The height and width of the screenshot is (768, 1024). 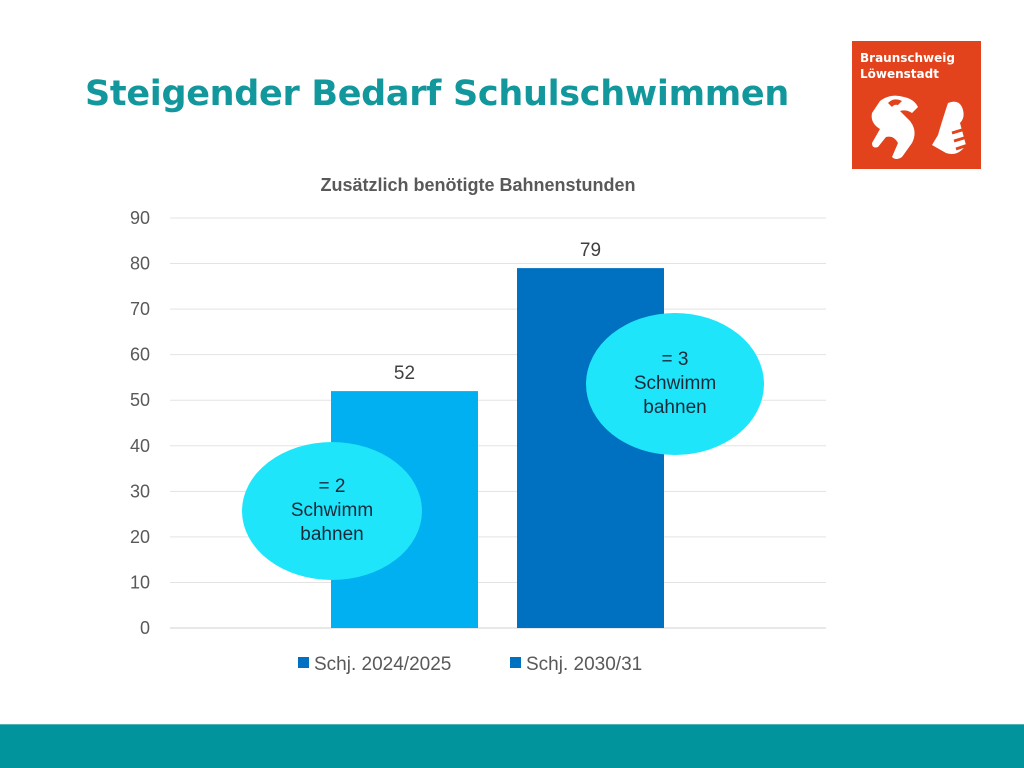 I want to click on slide-title: Steigender Bedarf Schulschwimmen, so click(x=437, y=94).